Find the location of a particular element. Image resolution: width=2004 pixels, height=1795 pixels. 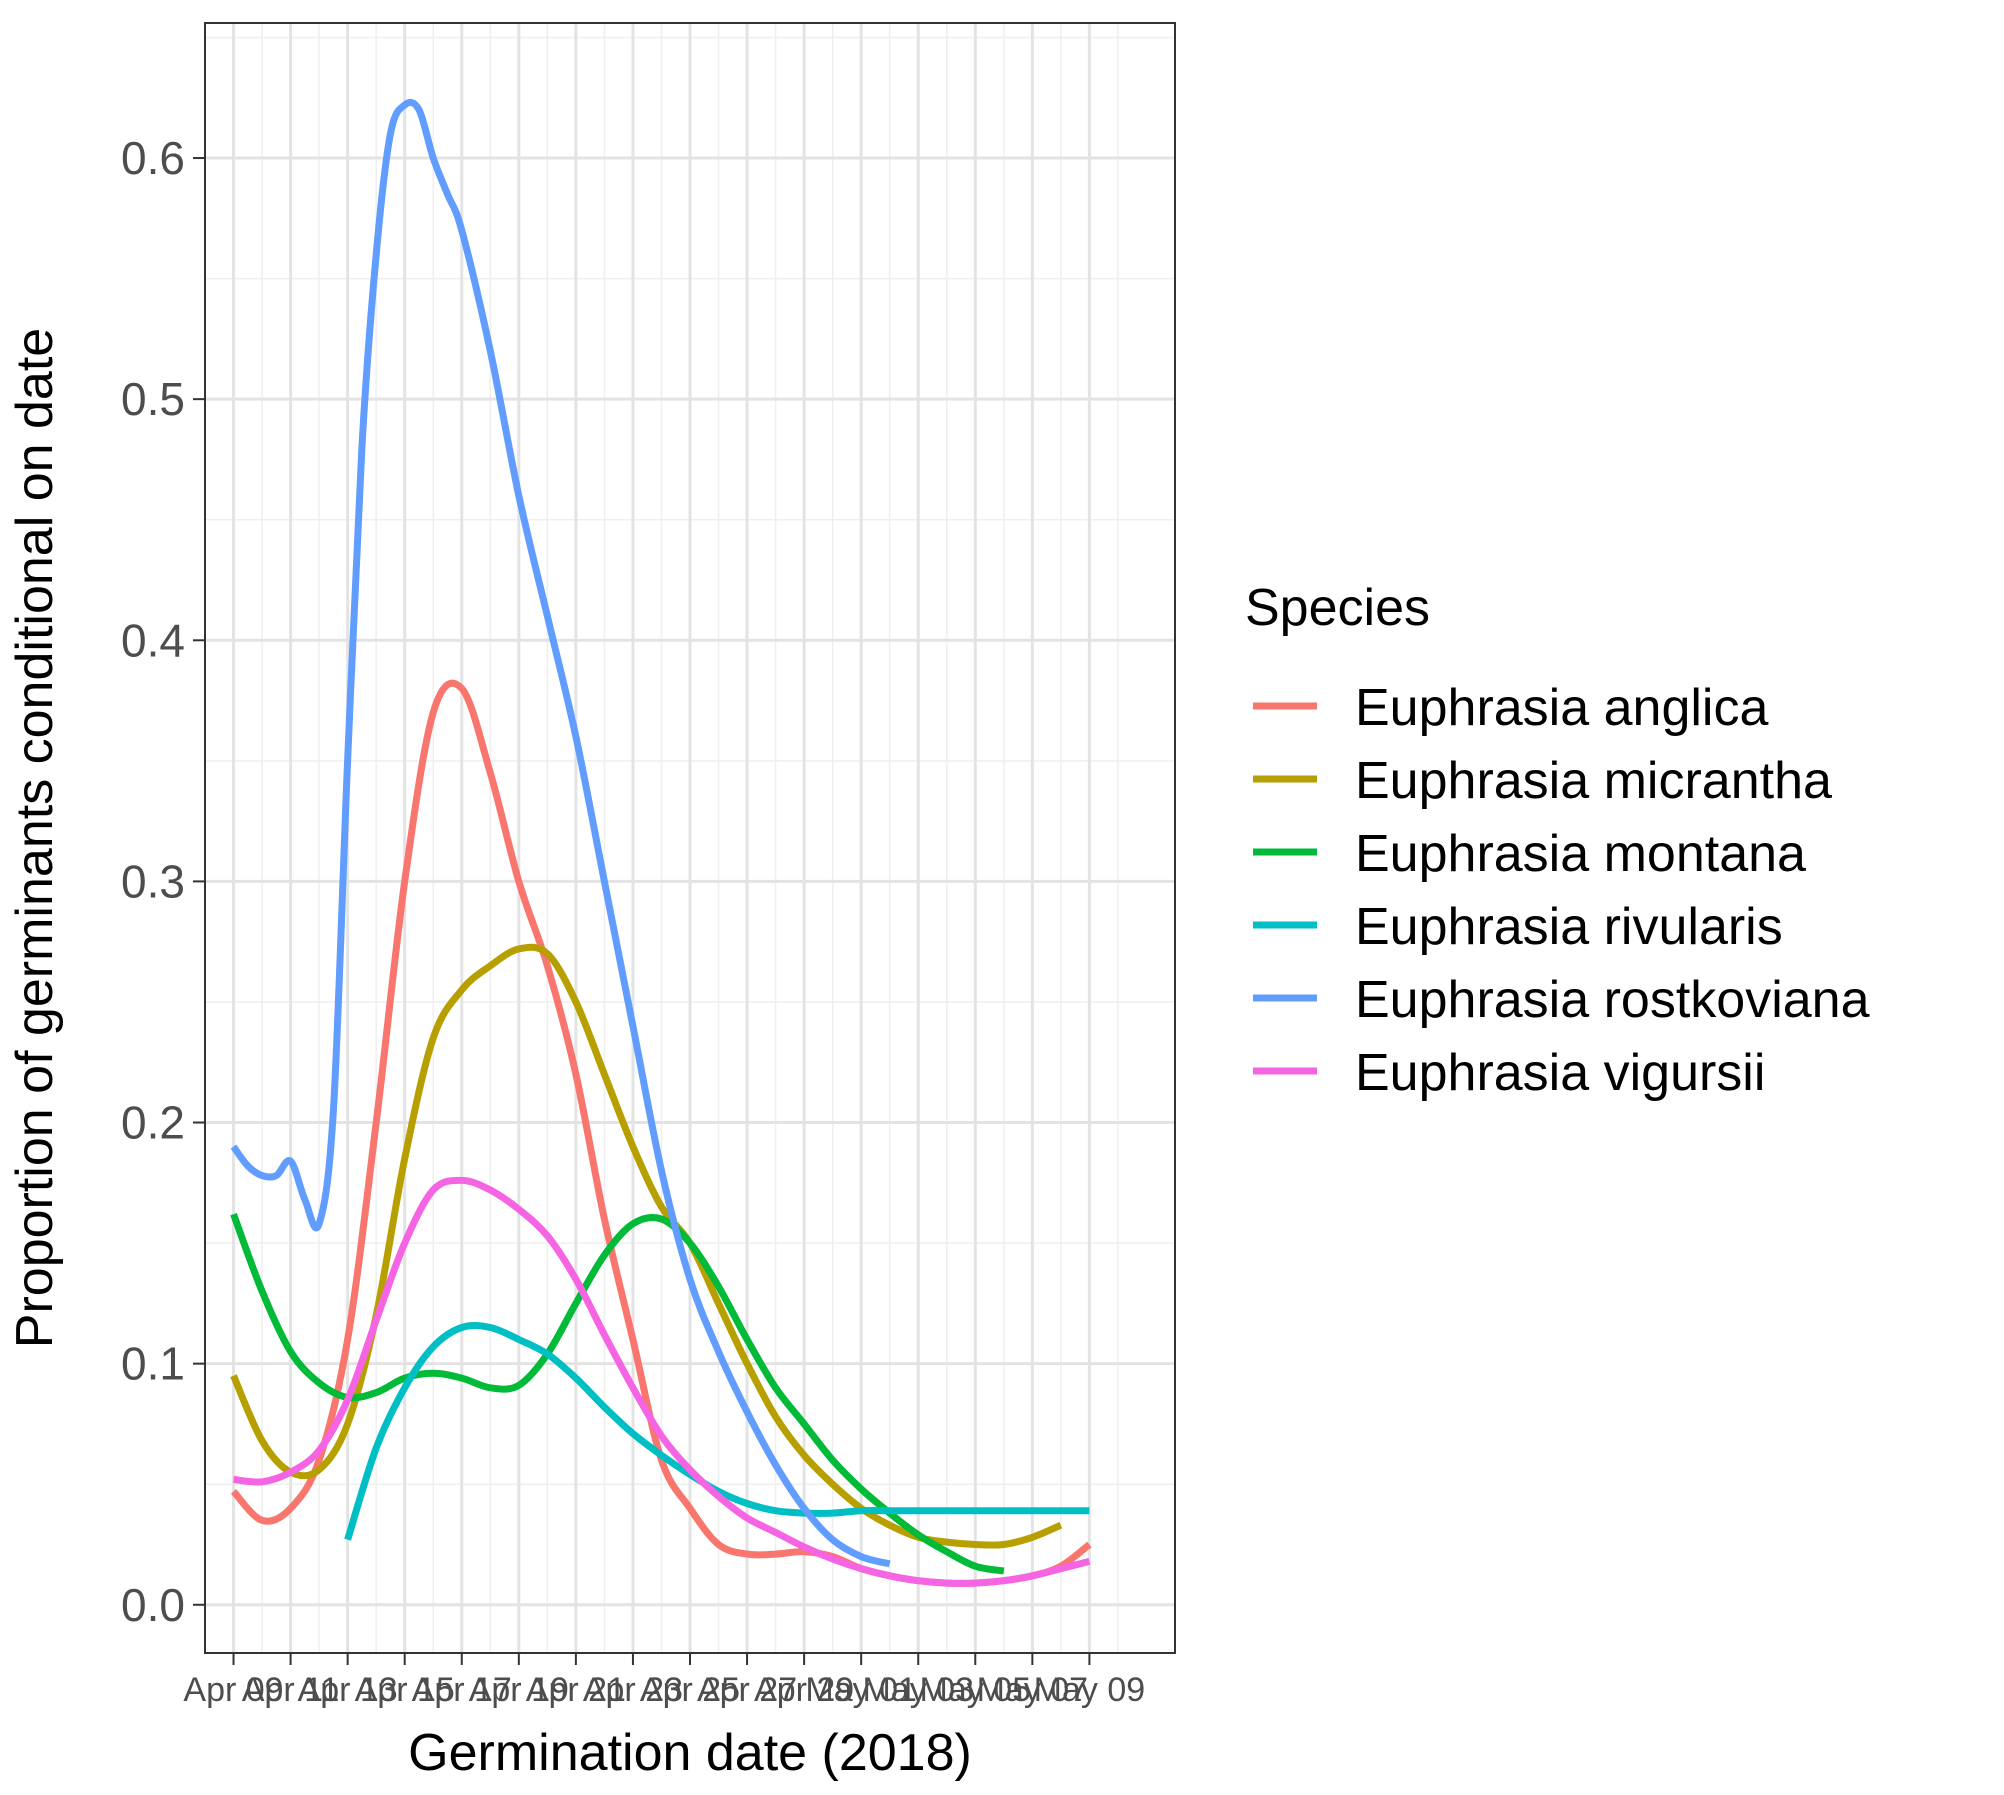

x-tick-label: Apr 25 is located at coordinates (690, 1690).